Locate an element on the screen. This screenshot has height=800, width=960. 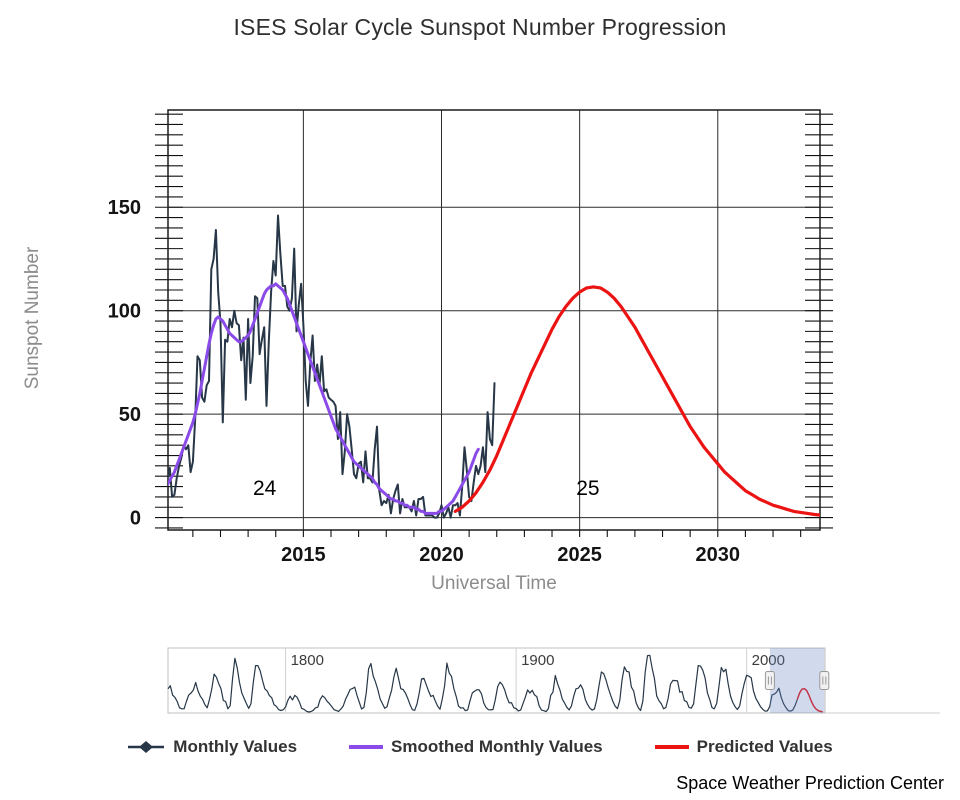
legend-label-smoothed-values: Smoothed Monthly Values is located at coordinates (497, 746).